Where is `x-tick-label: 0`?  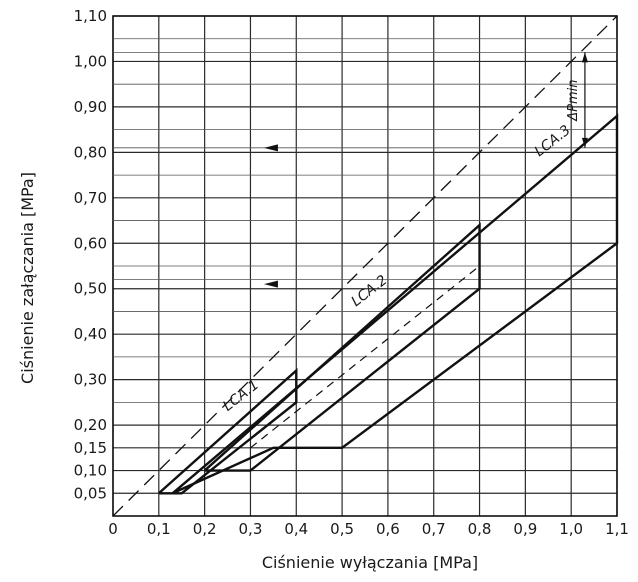 x-tick-label: 0 is located at coordinates (113, 529).